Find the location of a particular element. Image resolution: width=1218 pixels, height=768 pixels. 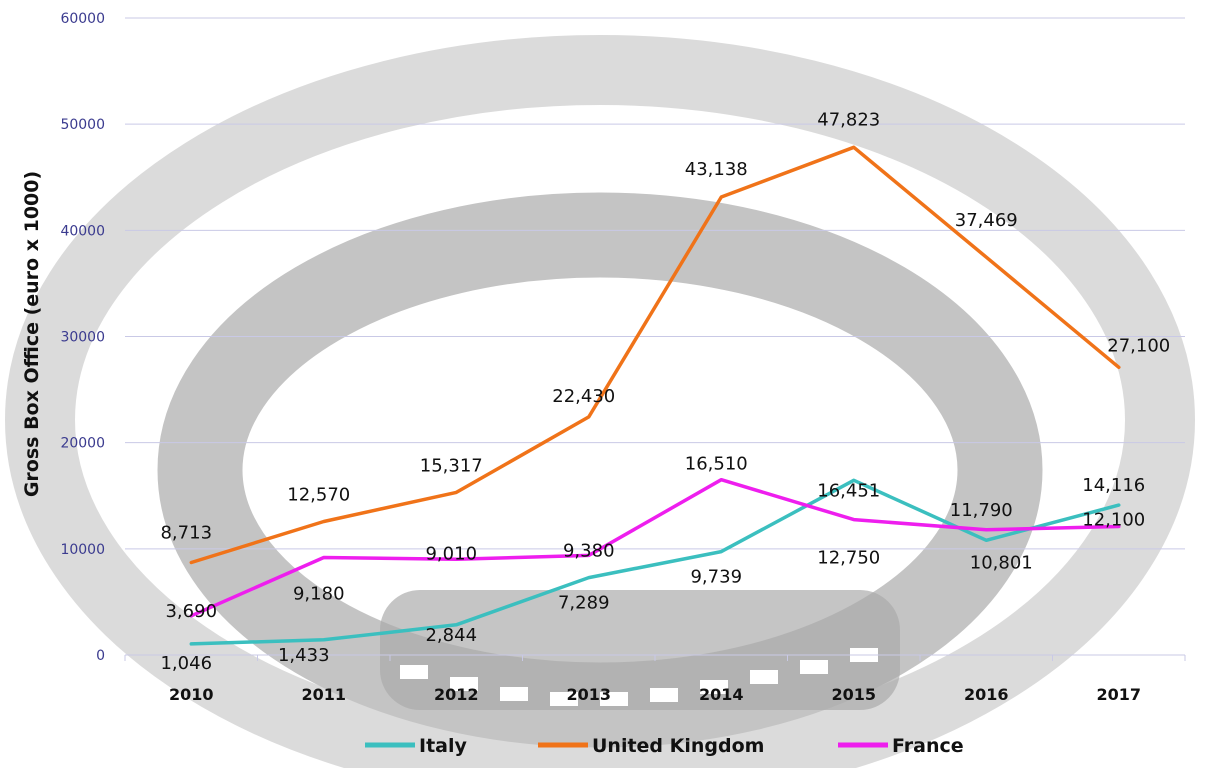

series-line-france is located at coordinates (655, 547).